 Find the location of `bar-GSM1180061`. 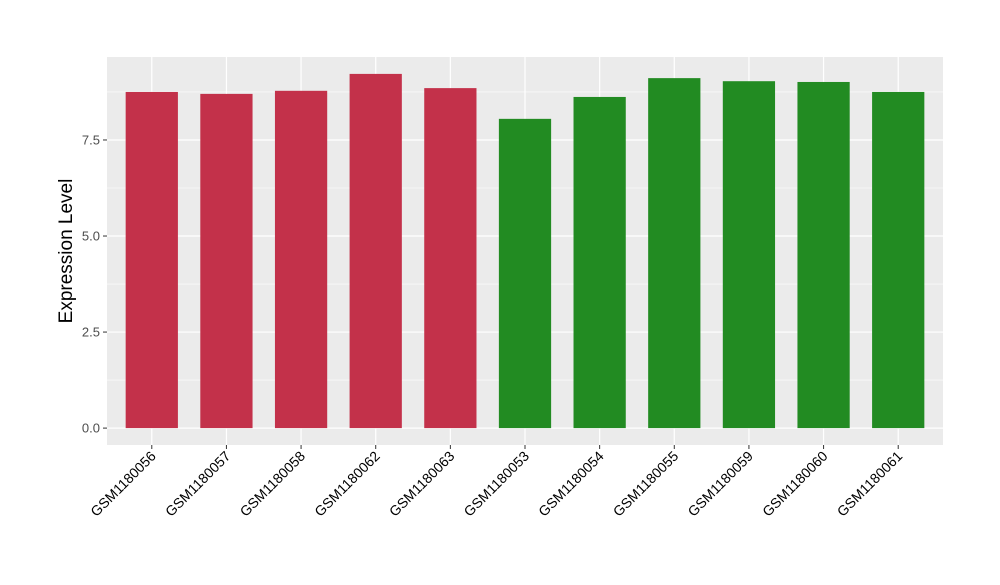

bar-GSM1180061 is located at coordinates (898, 260).